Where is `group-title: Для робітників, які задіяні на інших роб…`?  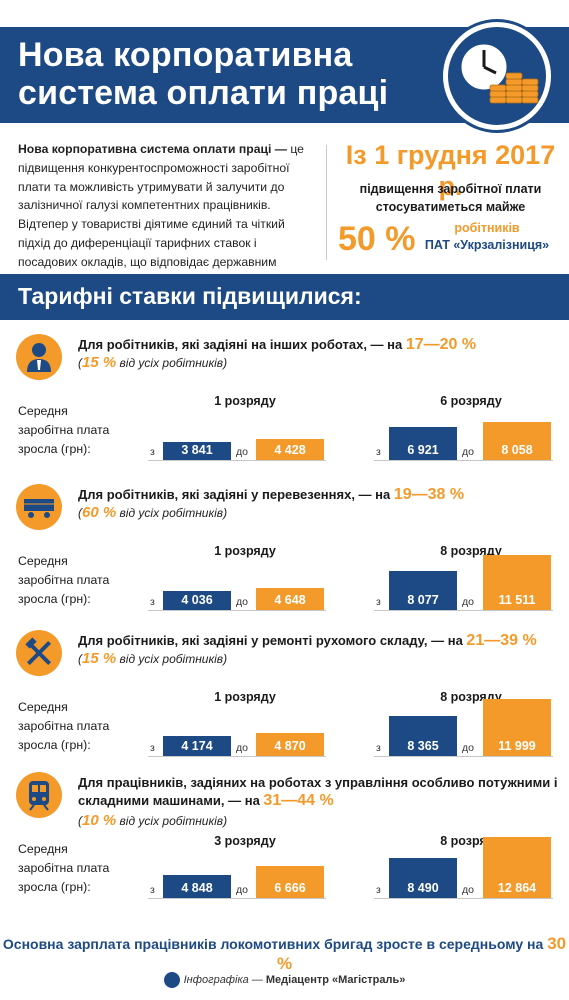 group-title: Для робітників, які задіяні на інших роб… is located at coordinates (318, 345).